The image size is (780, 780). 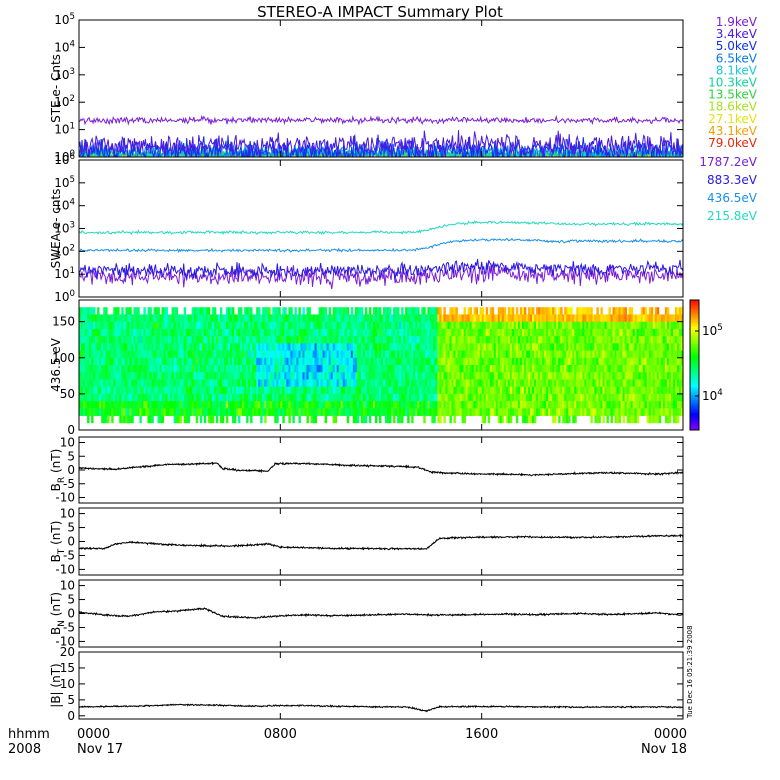 What do you see at coordinates (694, 365) in the screenshot?
I see `colorbar-frame` at bounding box center [694, 365].